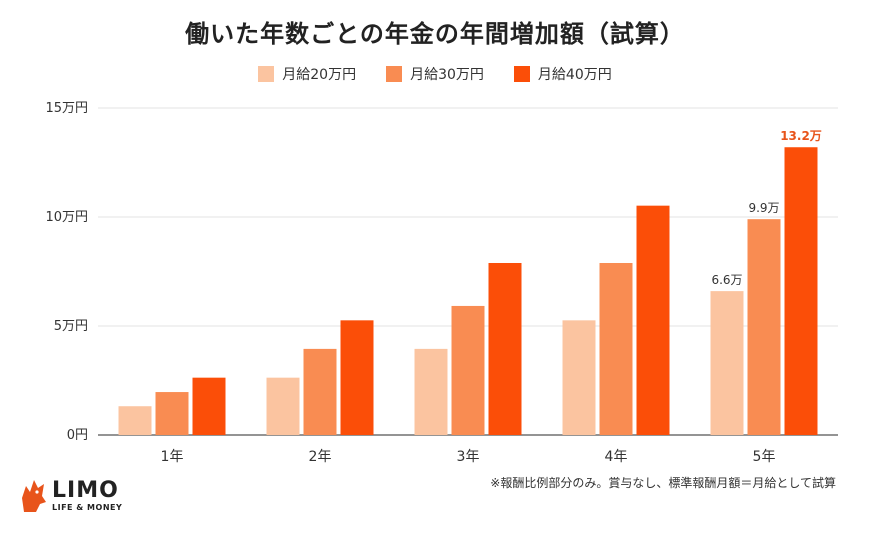 The width and height of the screenshot is (870, 535). What do you see at coordinates (320, 457) in the screenshot?
I see `x-tick-label: 2年` at bounding box center [320, 457].